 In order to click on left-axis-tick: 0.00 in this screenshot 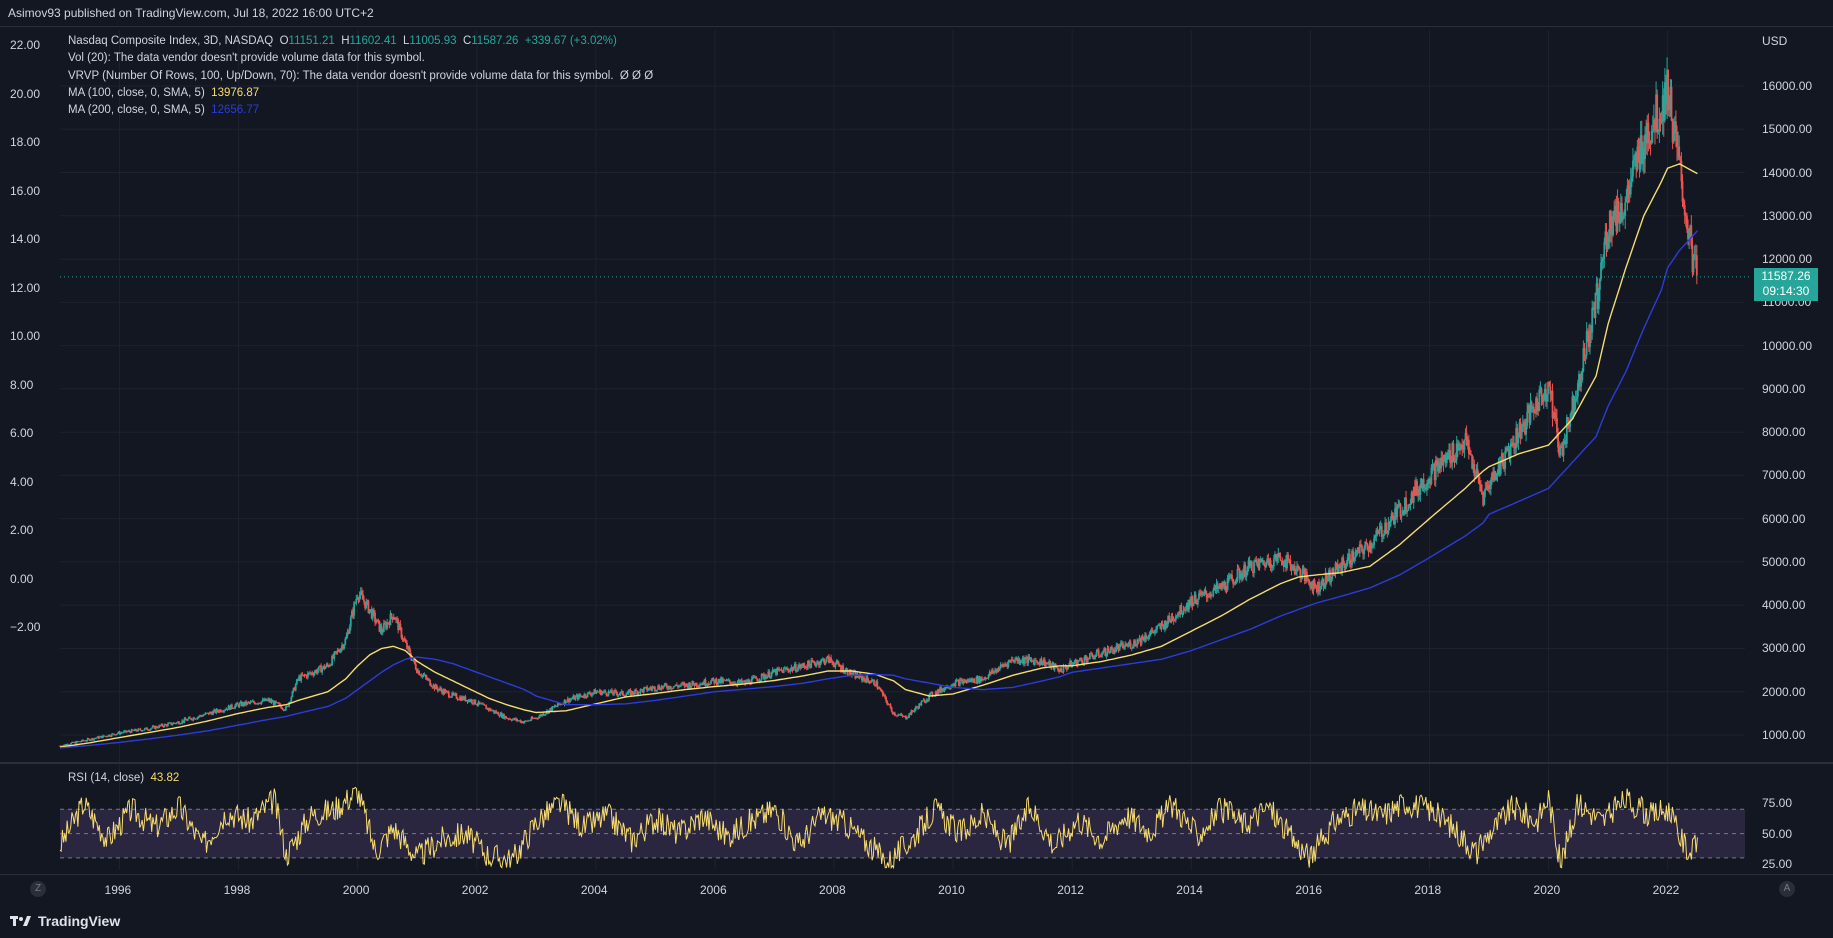, I will do `click(22, 578)`.